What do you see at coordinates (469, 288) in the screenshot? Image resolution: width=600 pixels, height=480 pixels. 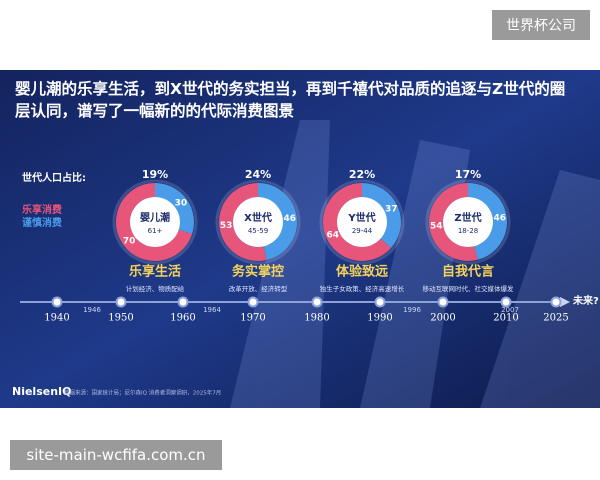 I see `generation-context: 移动互联网时代、社交媒体爆发` at bounding box center [469, 288].